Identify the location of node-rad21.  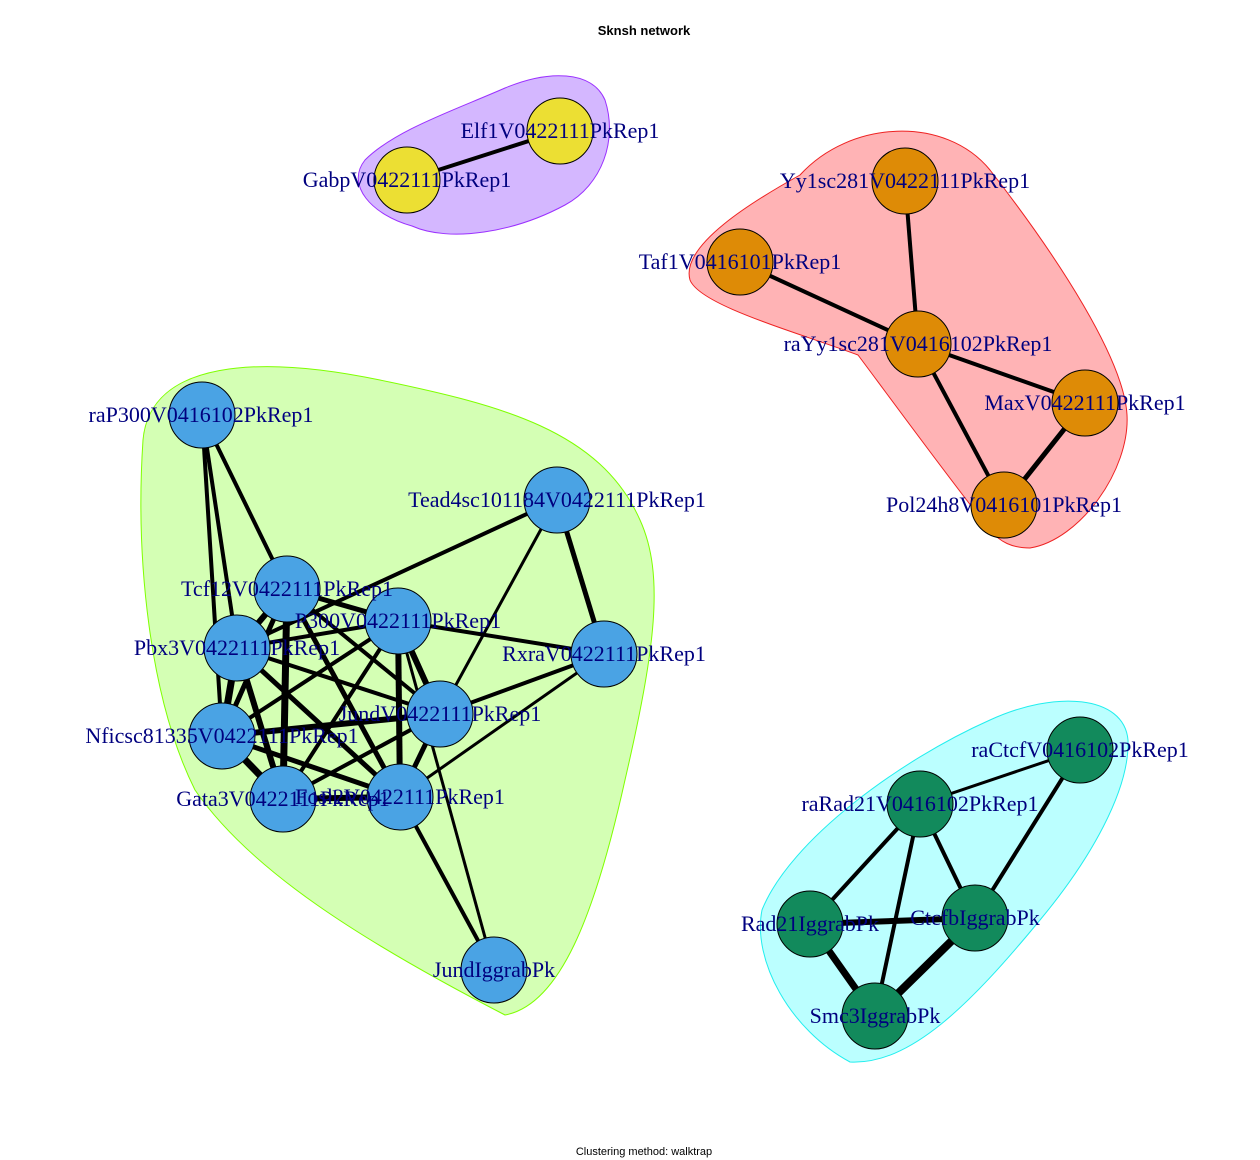
(810, 924).